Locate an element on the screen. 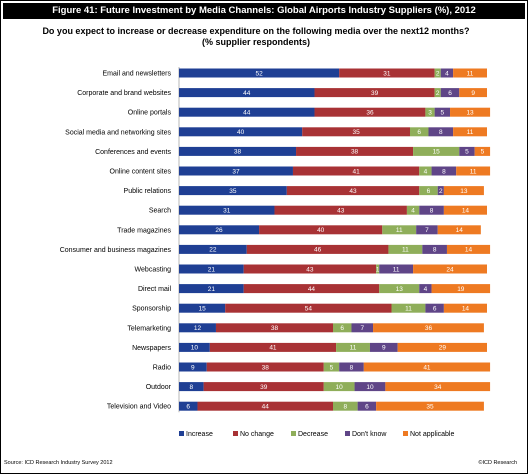 This screenshot has height=474, width=528. data-label: 37 is located at coordinates (236, 171).